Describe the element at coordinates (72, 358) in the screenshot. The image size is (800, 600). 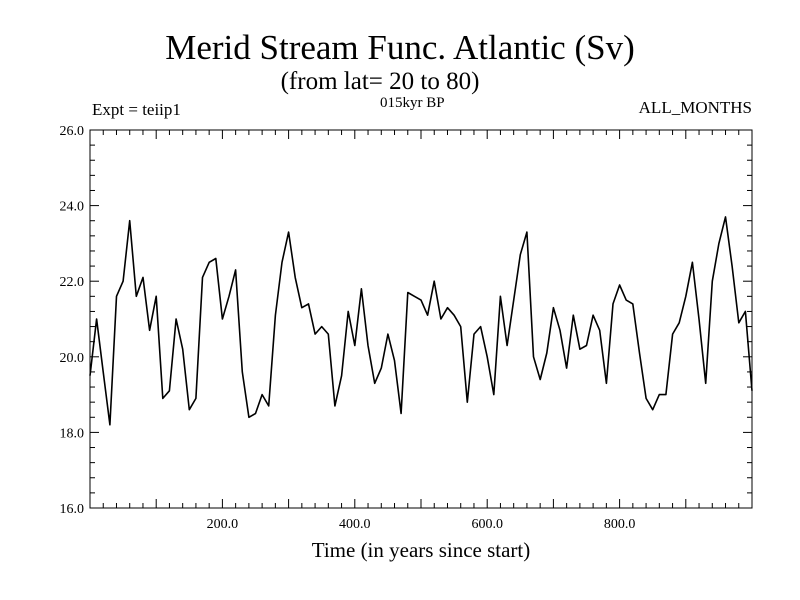
I see `y-tick-label: 20.0` at that location.